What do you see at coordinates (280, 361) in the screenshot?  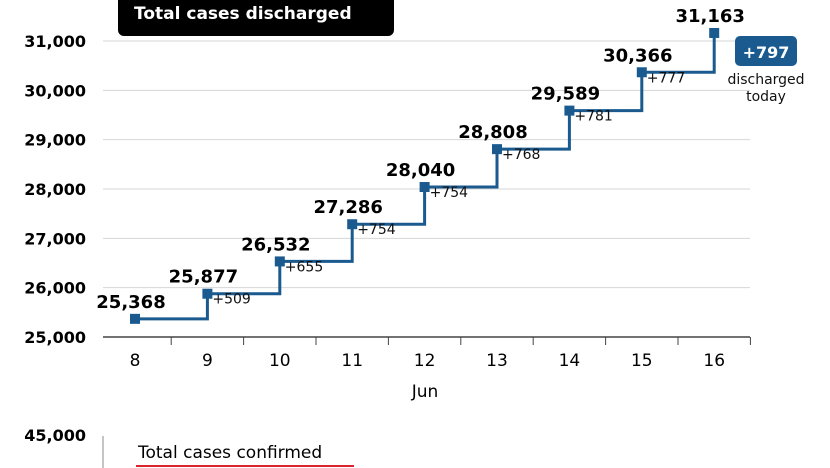 I see `x-tick-label: 10` at bounding box center [280, 361].